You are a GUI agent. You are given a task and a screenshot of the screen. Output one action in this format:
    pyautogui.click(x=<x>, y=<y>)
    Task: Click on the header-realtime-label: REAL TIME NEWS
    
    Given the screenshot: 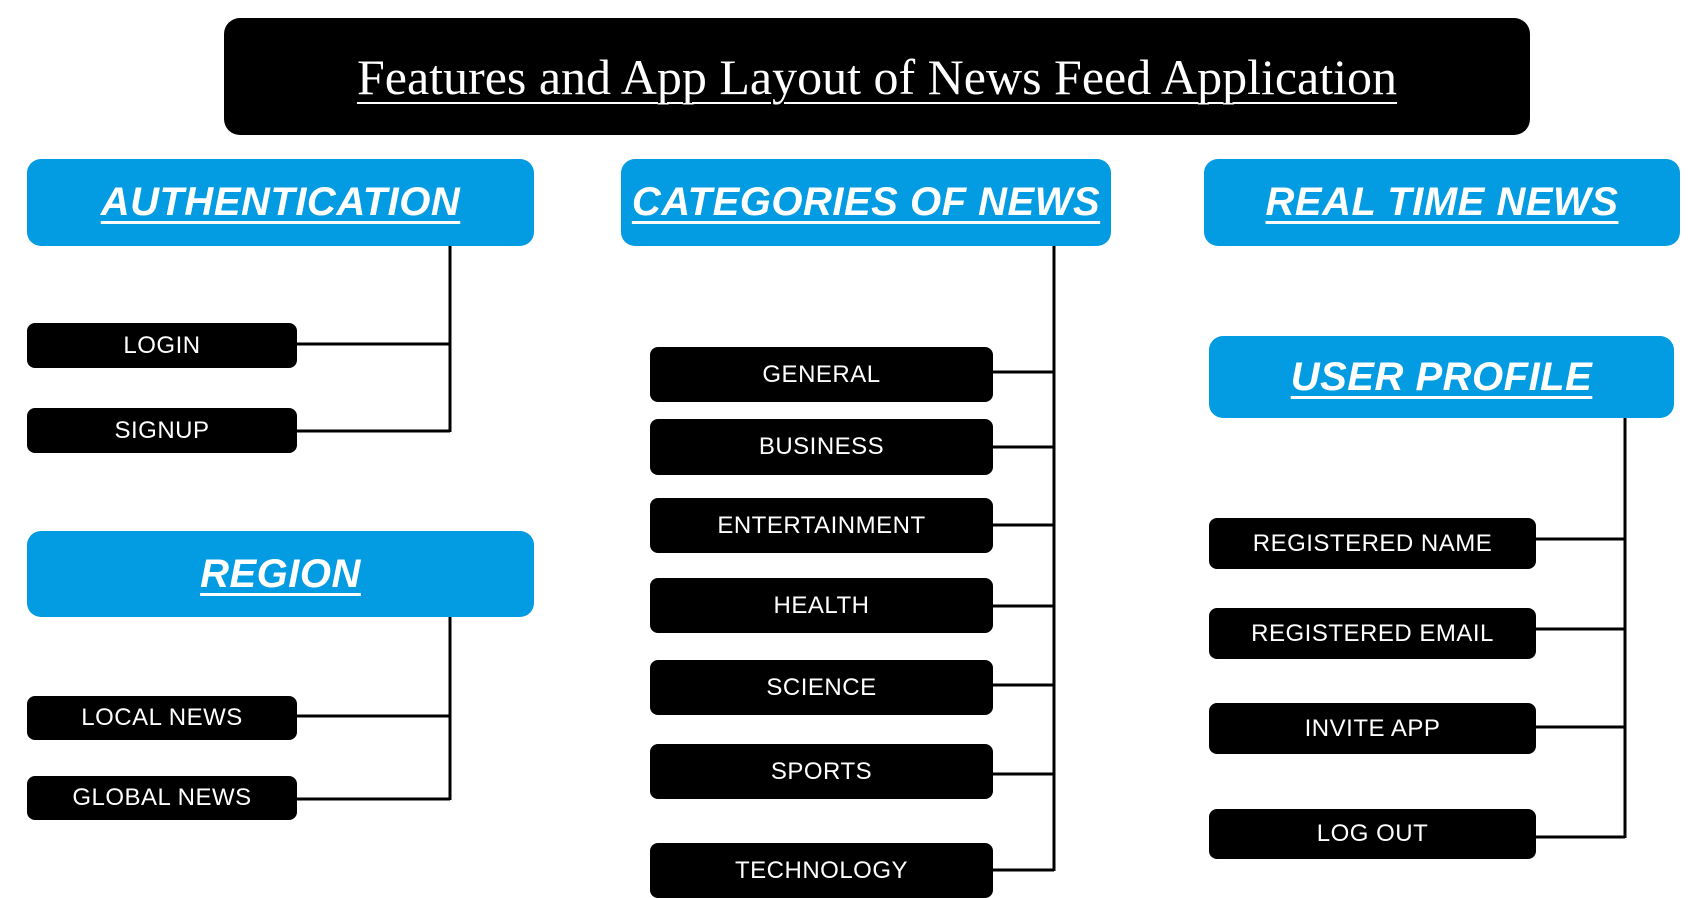 What is the action you would take?
    pyautogui.click(x=1442, y=202)
    